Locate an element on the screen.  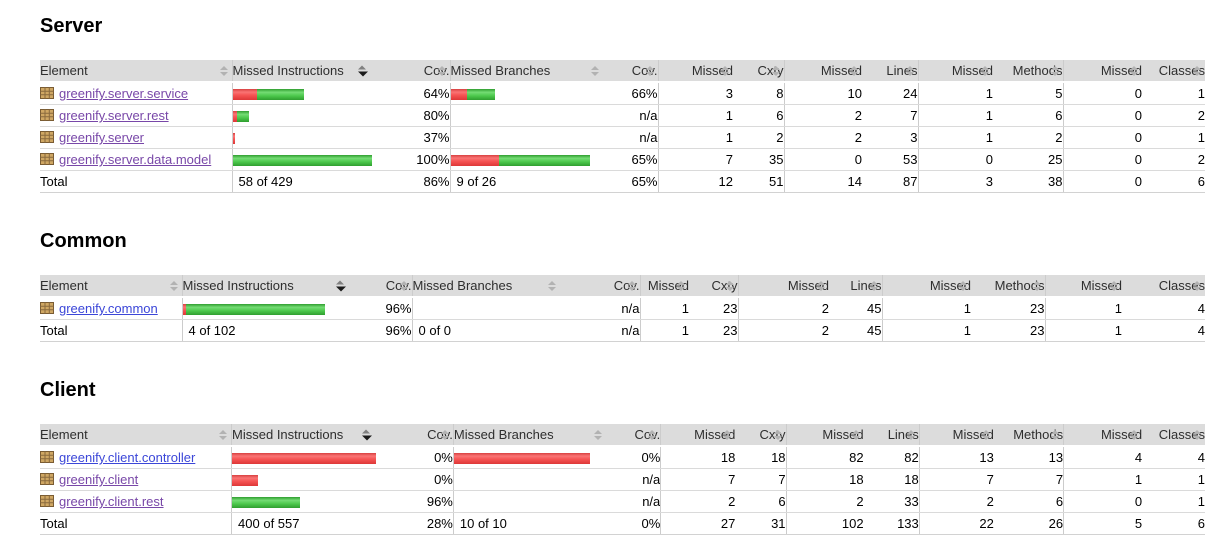
total-methods-cell: 38 is located at coordinates (1028, 181).